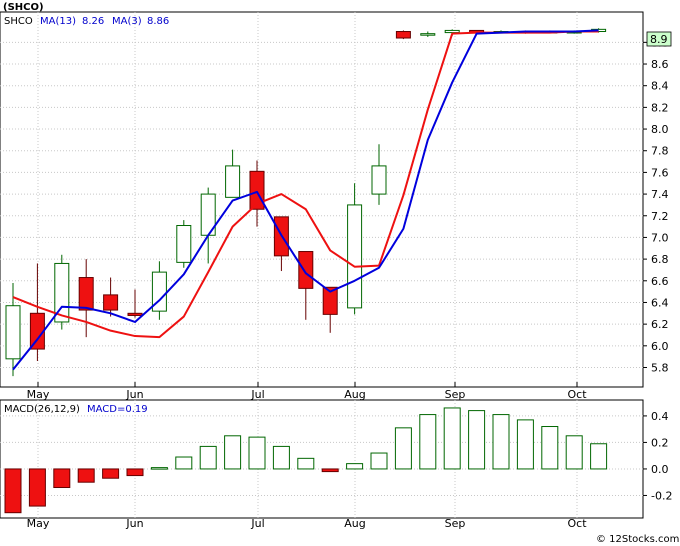 This screenshot has width=680, height=546. Describe the element at coordinates (660, 151) in the screenshot. I see `price-y-tick-label: 7.8` at that location.